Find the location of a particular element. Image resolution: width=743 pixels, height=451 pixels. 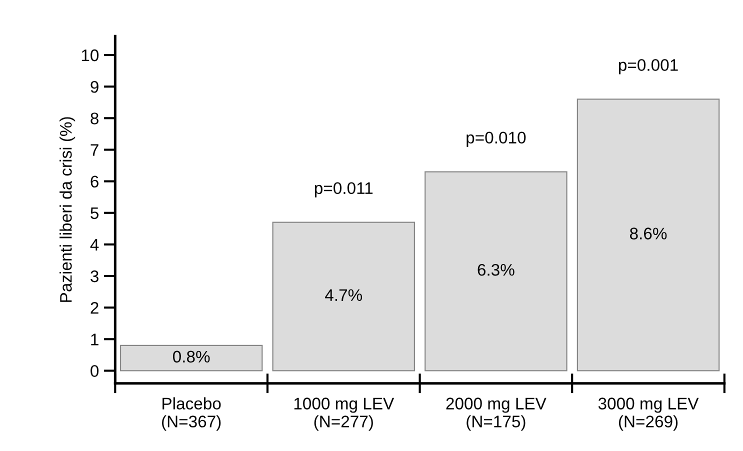

x-tick-label: 1000 mg LEV (N=277) is located at coordinates (344, 414).